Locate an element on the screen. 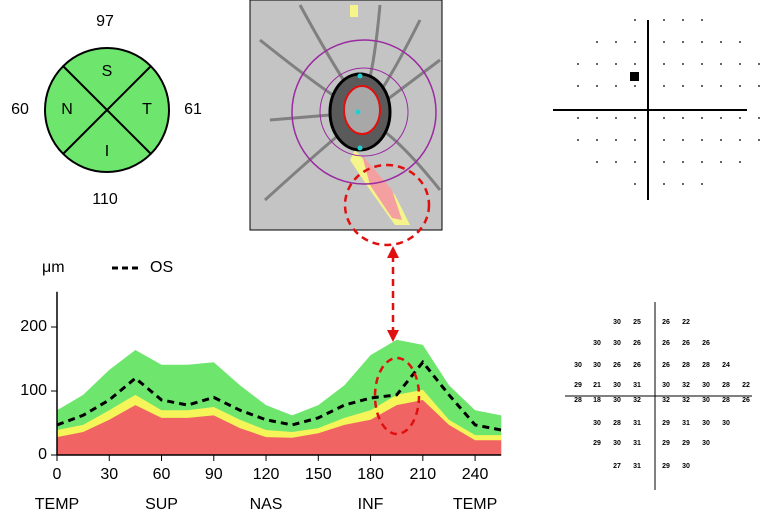 This screenshot has height=527, width=768. x-tick-label: 150 is located at coordinates (318, 474).